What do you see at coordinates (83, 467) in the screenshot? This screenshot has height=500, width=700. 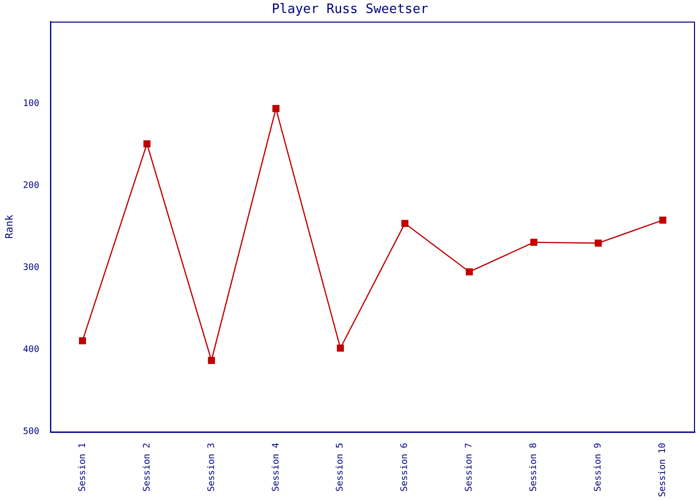 I see `x-tick-label: Session 1` at bounding box center [83, 467].